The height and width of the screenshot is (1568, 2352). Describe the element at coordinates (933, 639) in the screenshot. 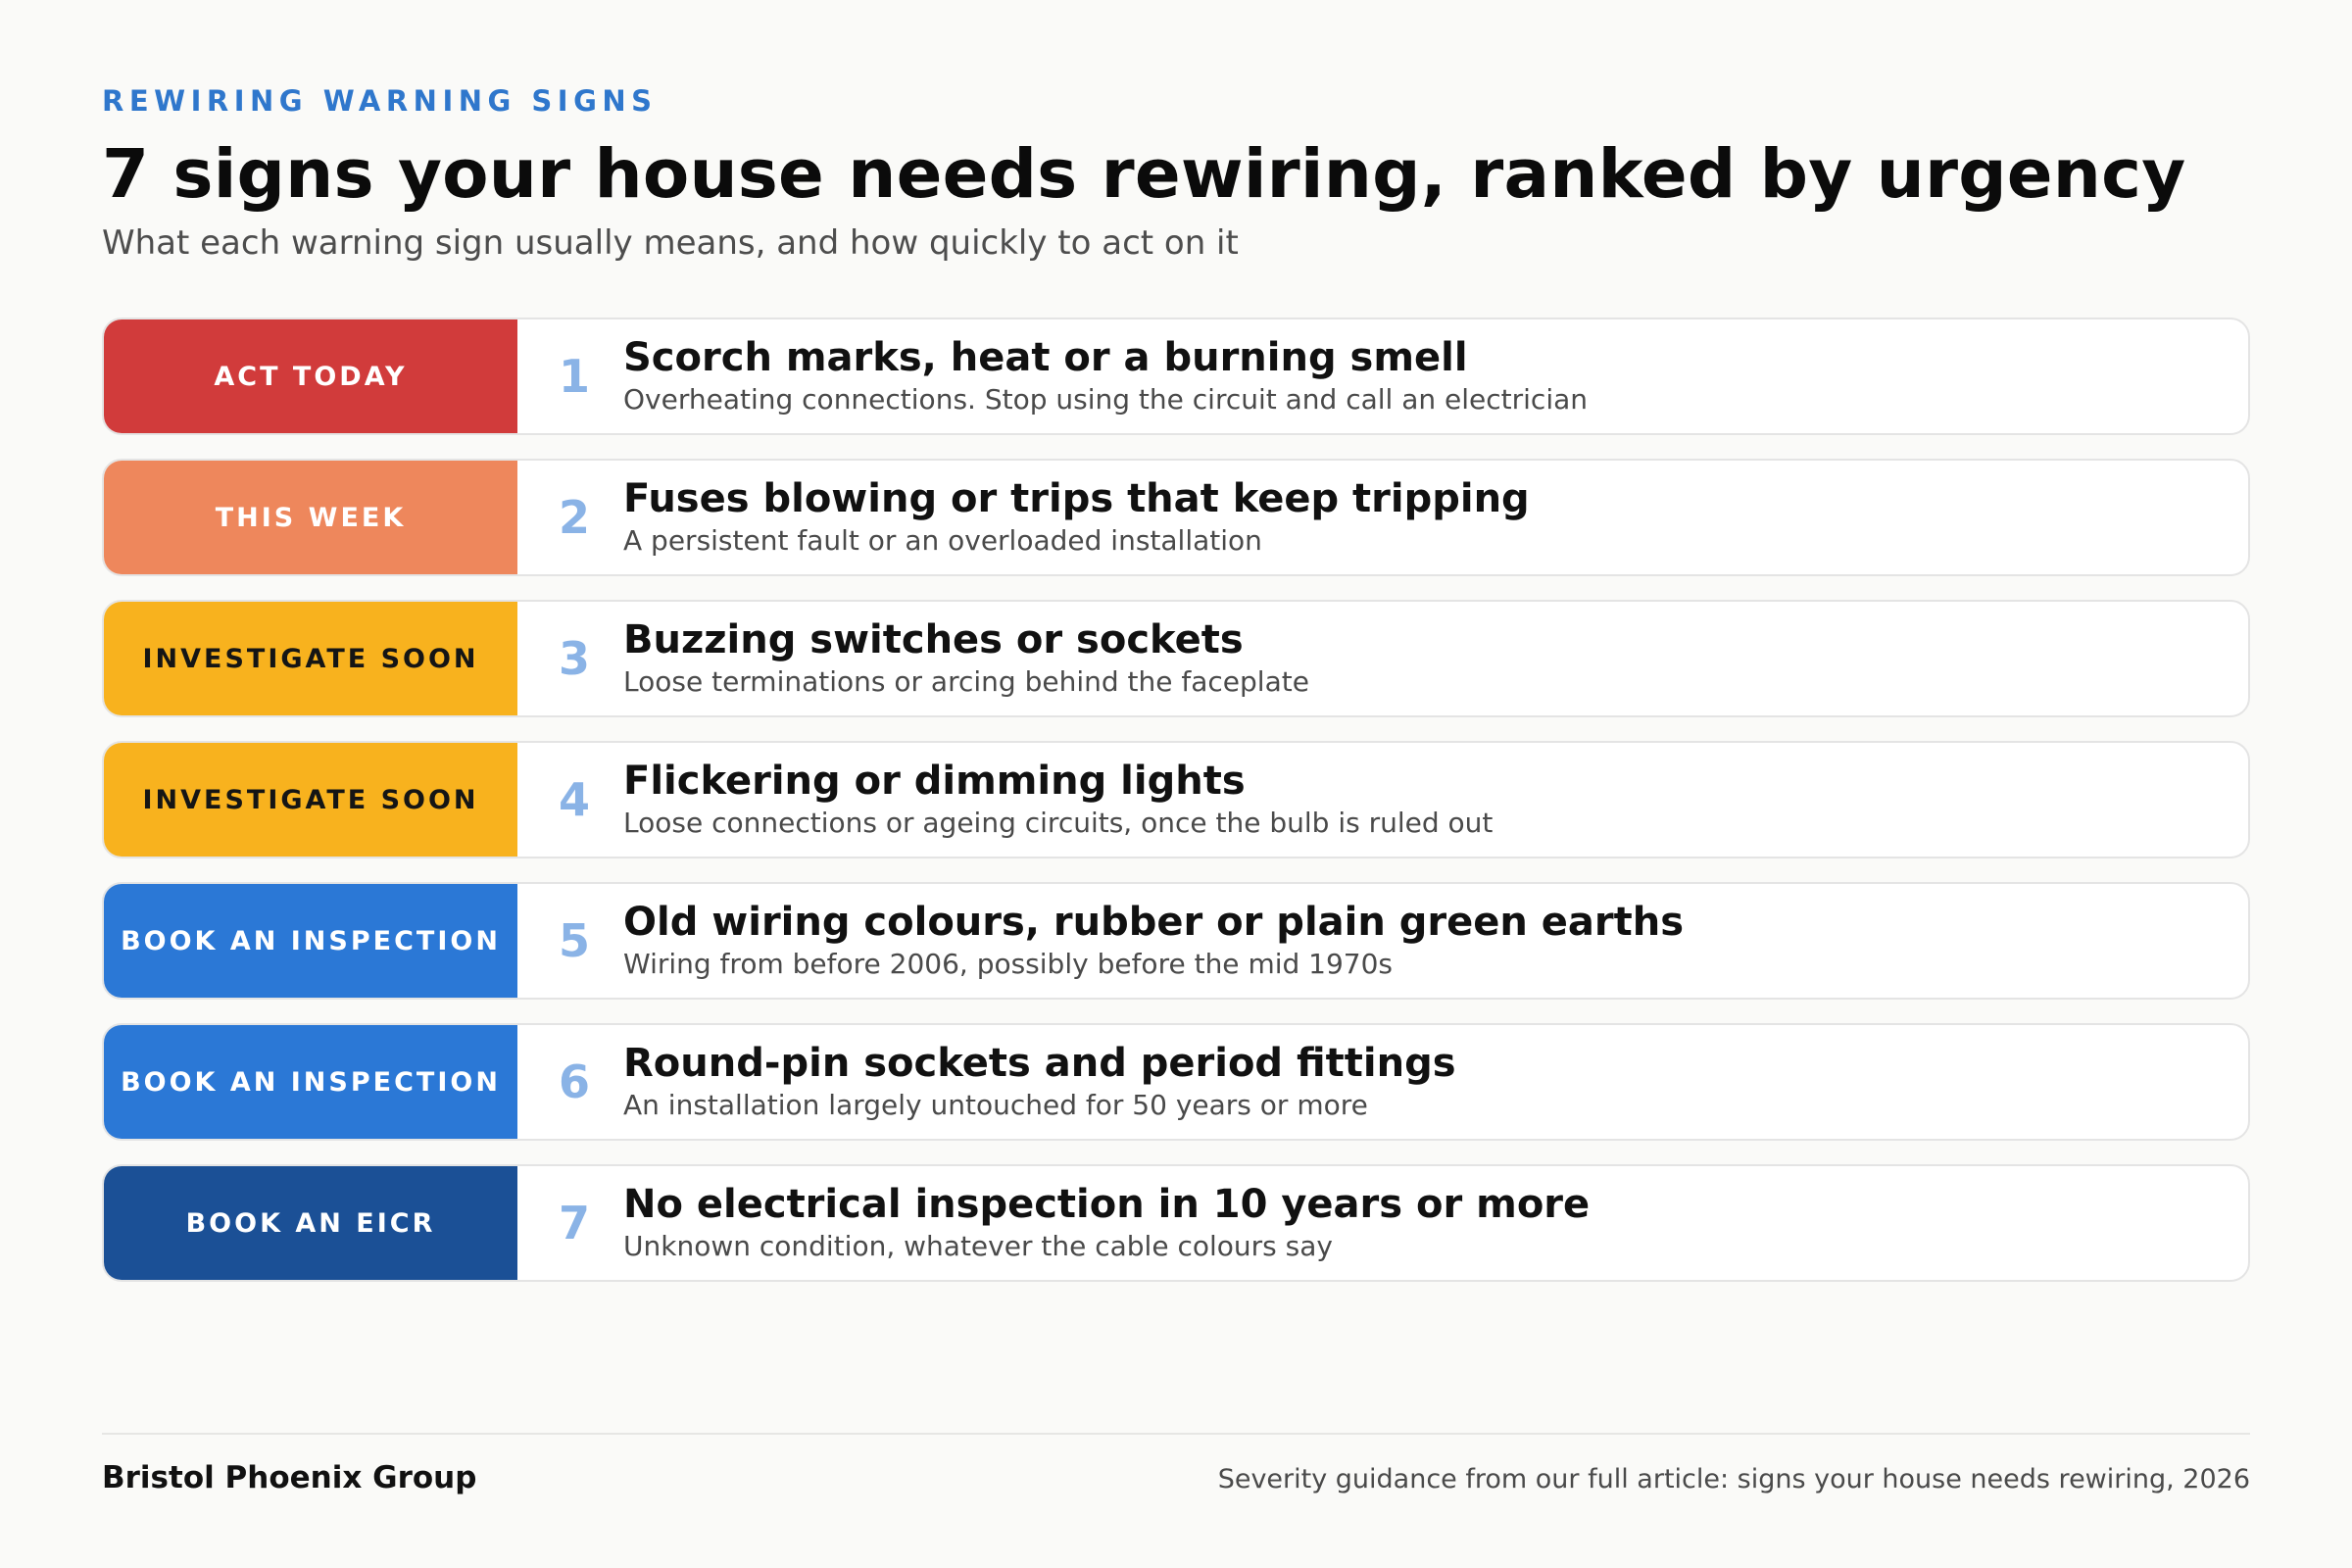

I see `sign-heading: Buzzing switches or sockets` at that location.